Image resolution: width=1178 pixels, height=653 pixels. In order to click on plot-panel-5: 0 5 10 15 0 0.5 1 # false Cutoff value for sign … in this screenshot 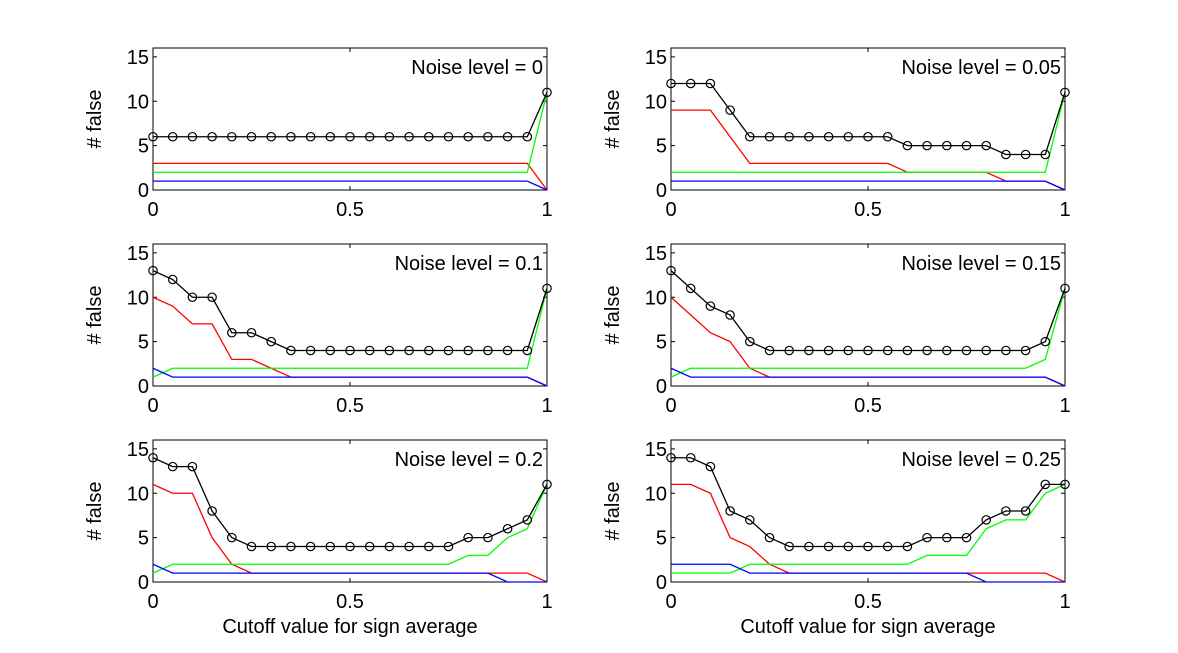, I will do `click(318, 538)`.